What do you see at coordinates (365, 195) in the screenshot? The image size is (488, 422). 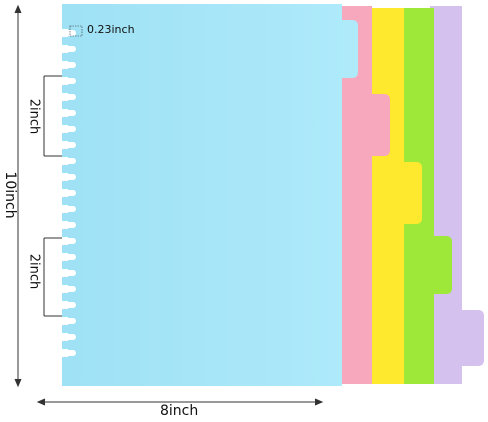 I see `divider-pink` at bounding box center [365, 195].